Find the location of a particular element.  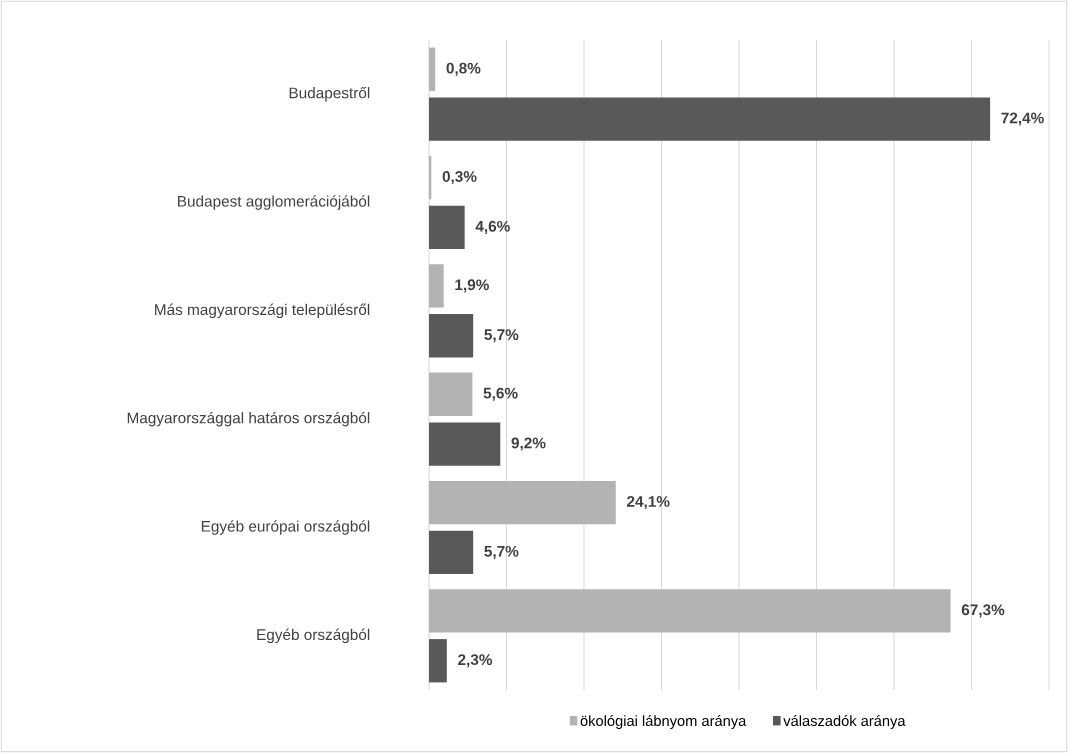

data-label: 2,3% is located at coordinates (475, 661).